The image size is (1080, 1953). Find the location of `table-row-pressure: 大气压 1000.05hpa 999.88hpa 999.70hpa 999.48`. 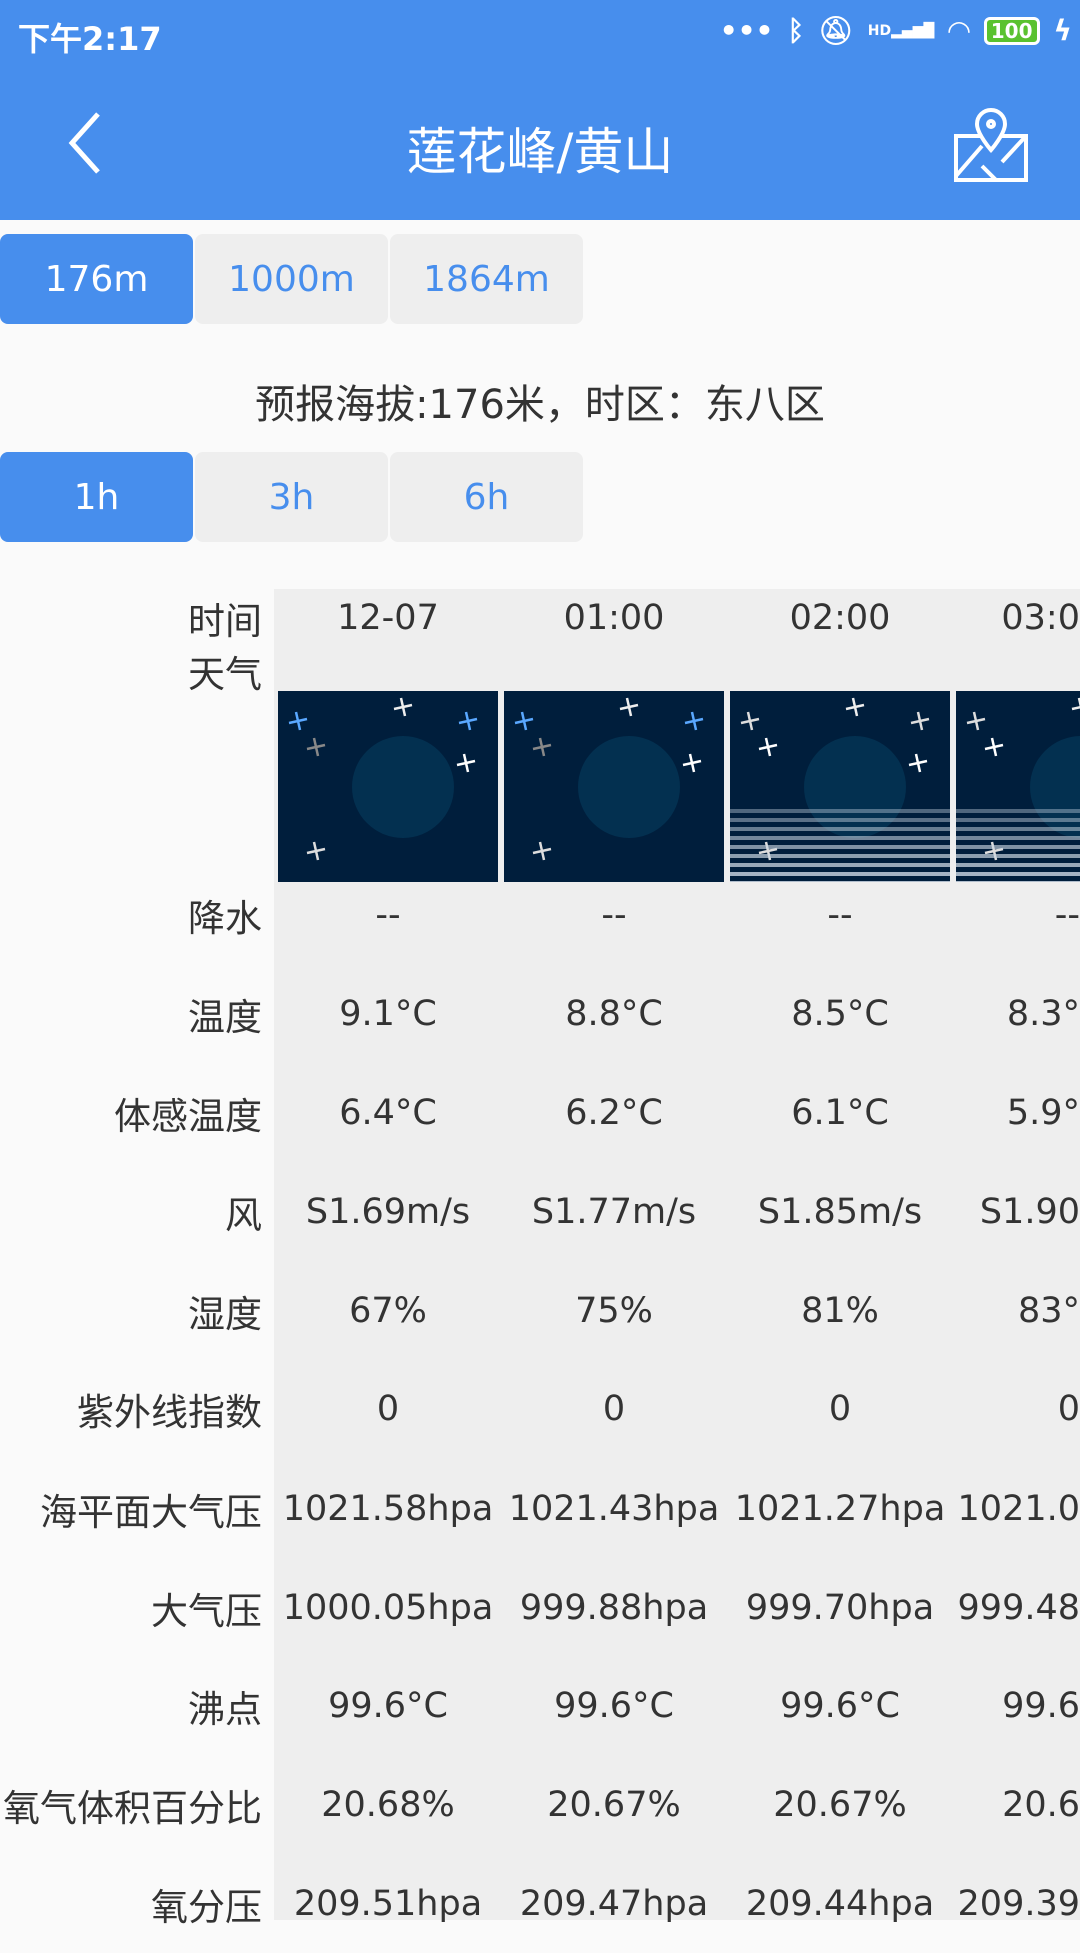

table-row-pressure: 大气压 1000.05hpa 999.88hpa 999.70hpa 999.48 is located at coordinates (540, 1607).